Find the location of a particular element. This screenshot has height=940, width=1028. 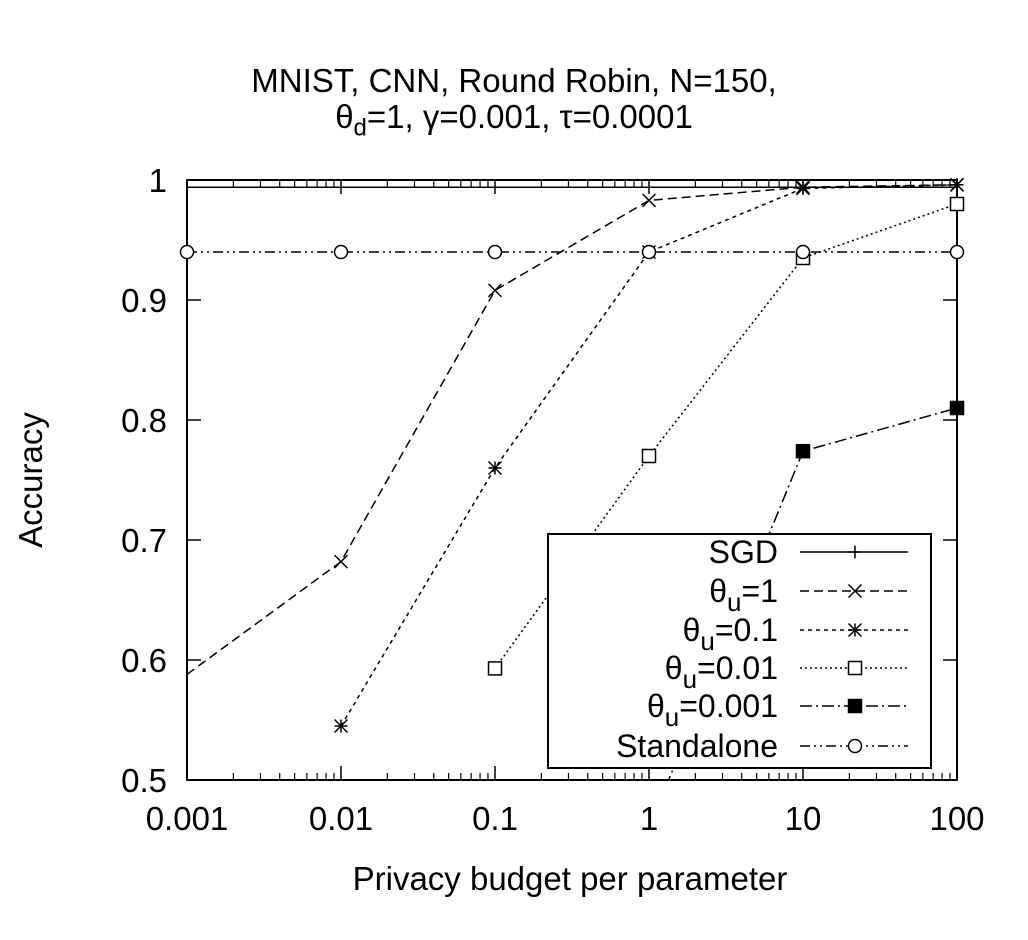

legend-label: θu=0.001 is located at coordinates (712, 710).